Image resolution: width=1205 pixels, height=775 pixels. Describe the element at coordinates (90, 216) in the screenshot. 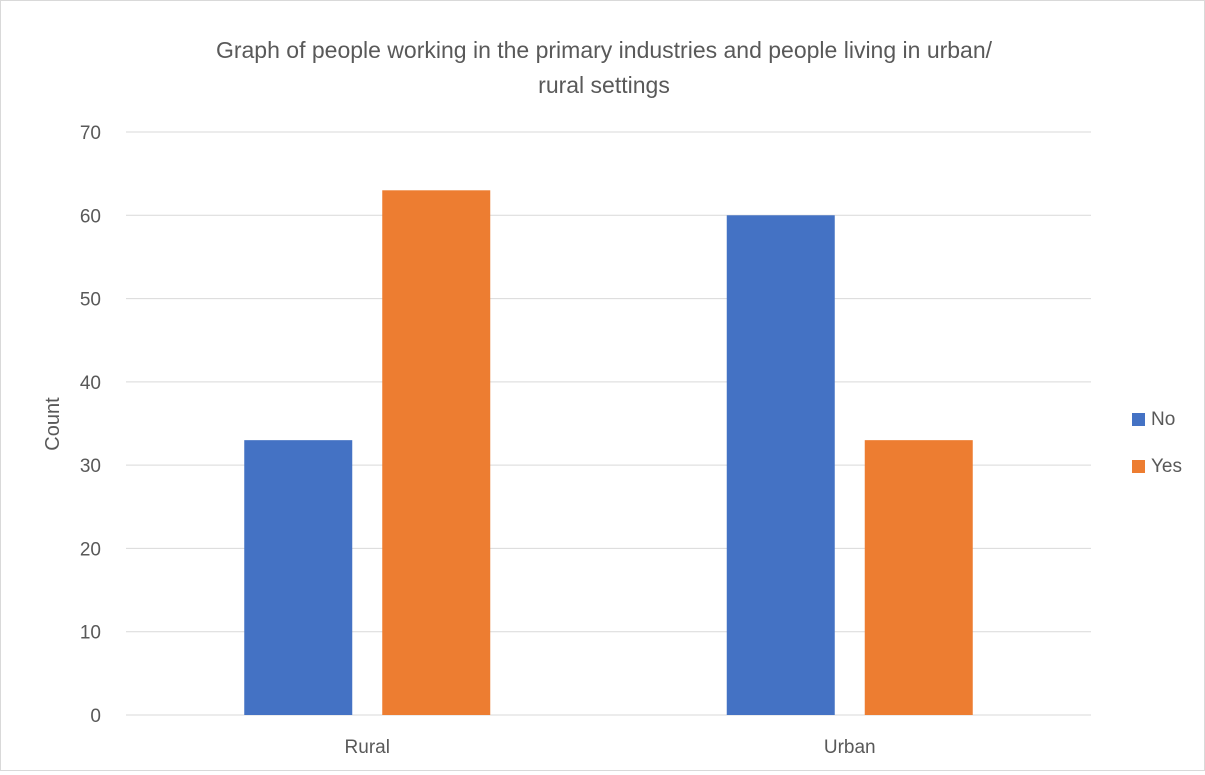

I see `y-tick-label: 60` at that location.